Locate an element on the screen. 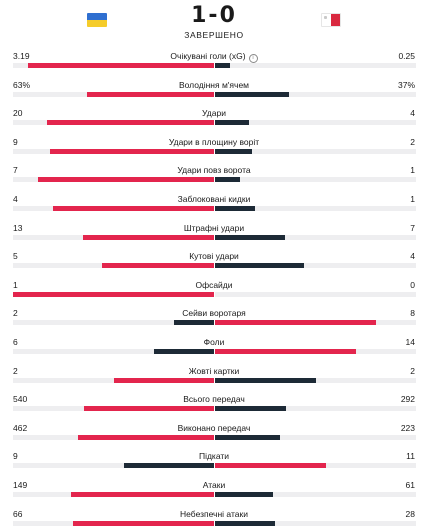 Image resolution: width=428 pixels, height=532 pixels. away-stat-value: 61 is located at coordinates (410, 485).